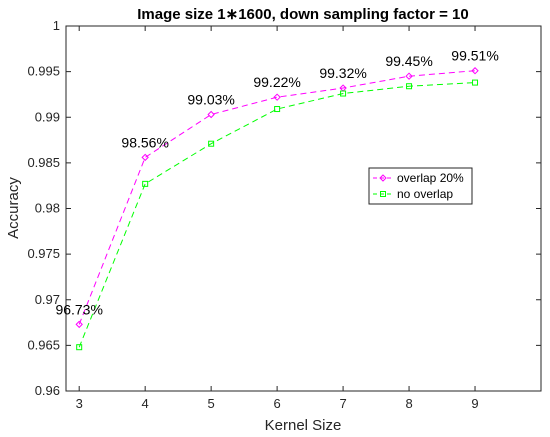  I want to click on data-label: 98.56%, so click(144, 142).